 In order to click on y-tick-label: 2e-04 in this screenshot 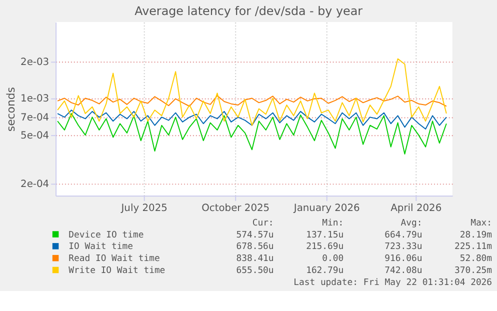, I will do `click(35, 184)`.